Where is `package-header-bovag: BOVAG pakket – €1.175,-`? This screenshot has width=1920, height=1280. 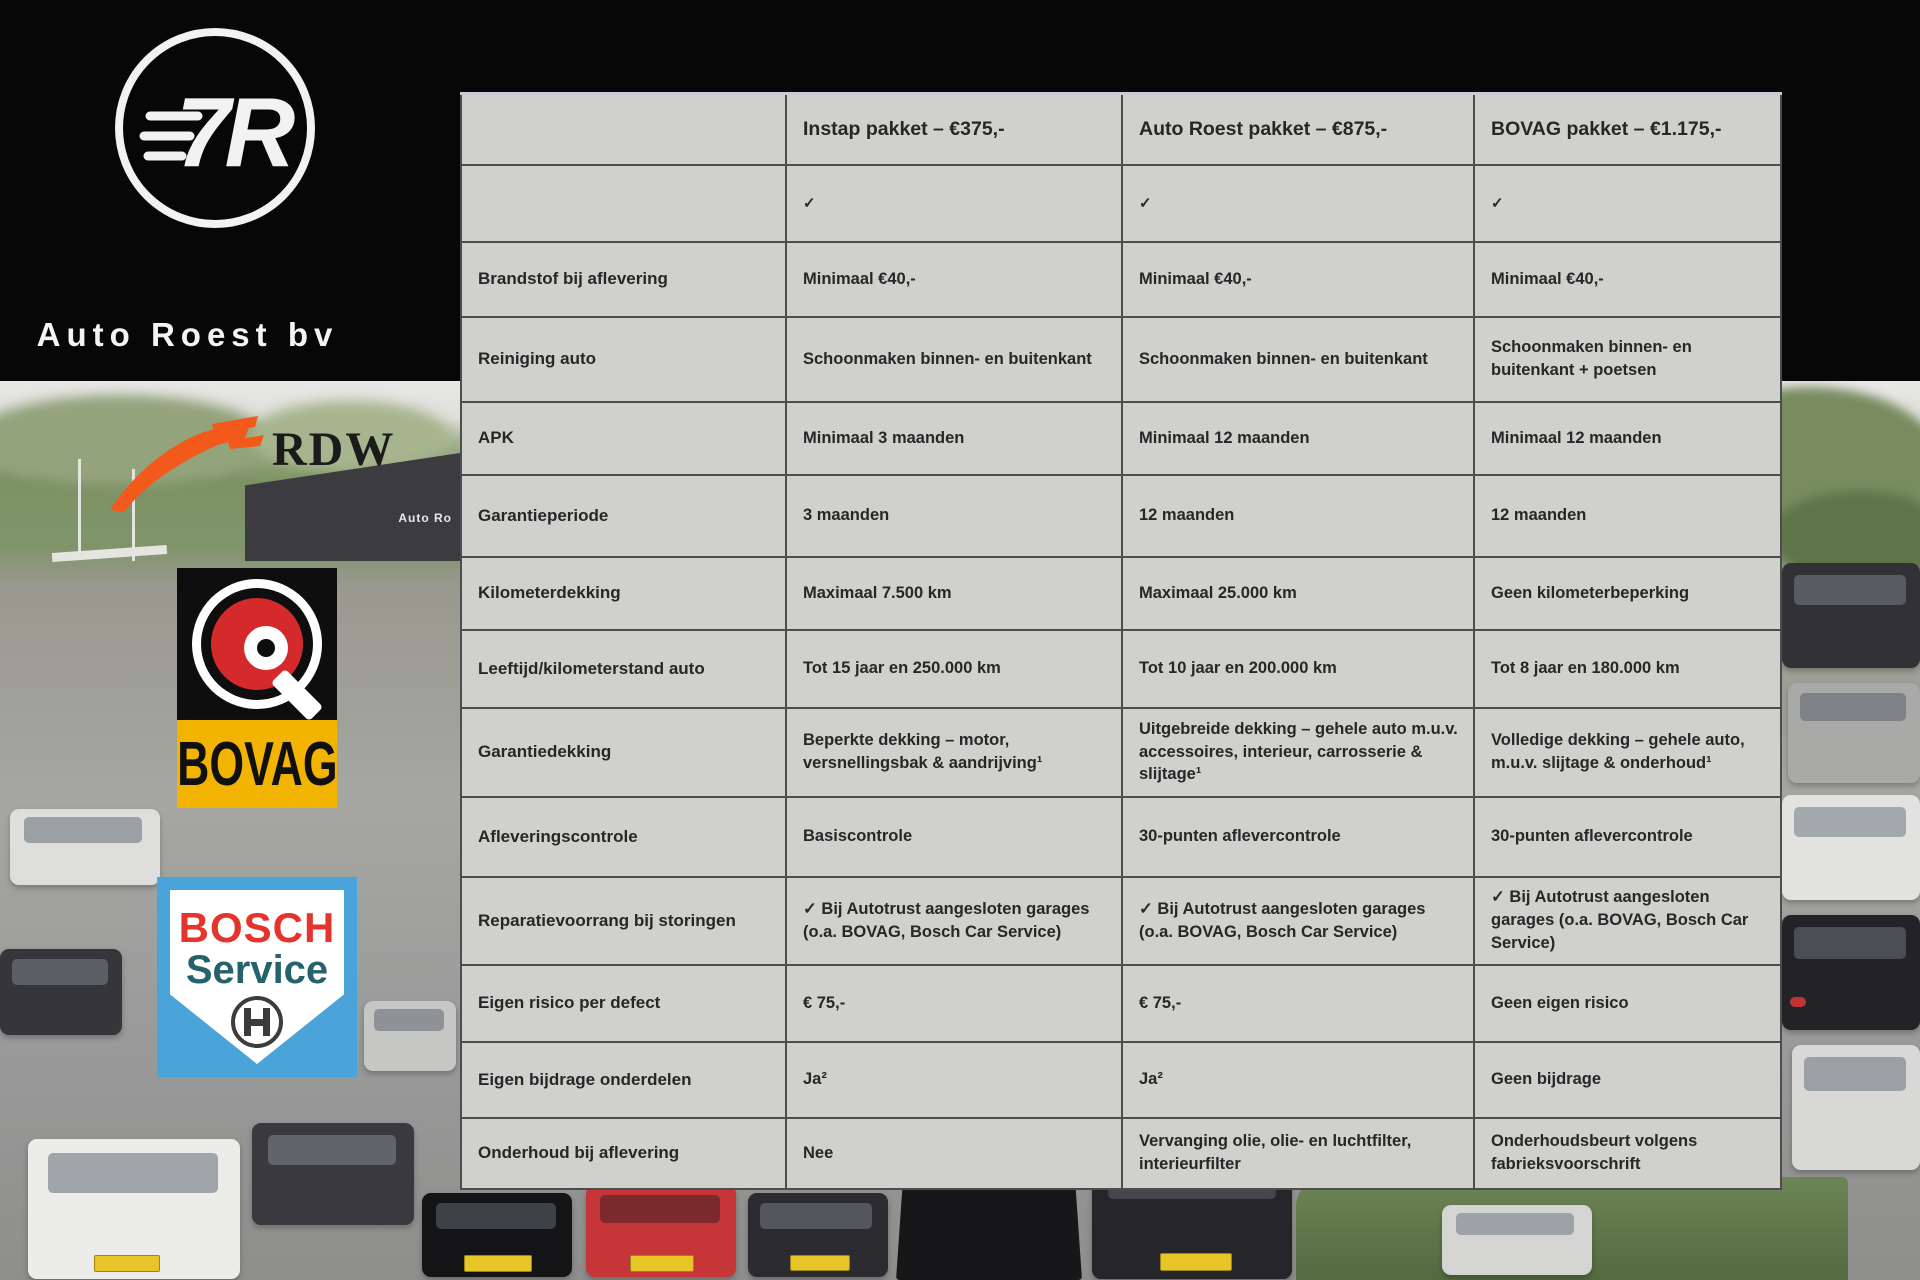
package-header-bovag: BOVAG pakket – €1.175,- is located at coordinates (1627, 129).